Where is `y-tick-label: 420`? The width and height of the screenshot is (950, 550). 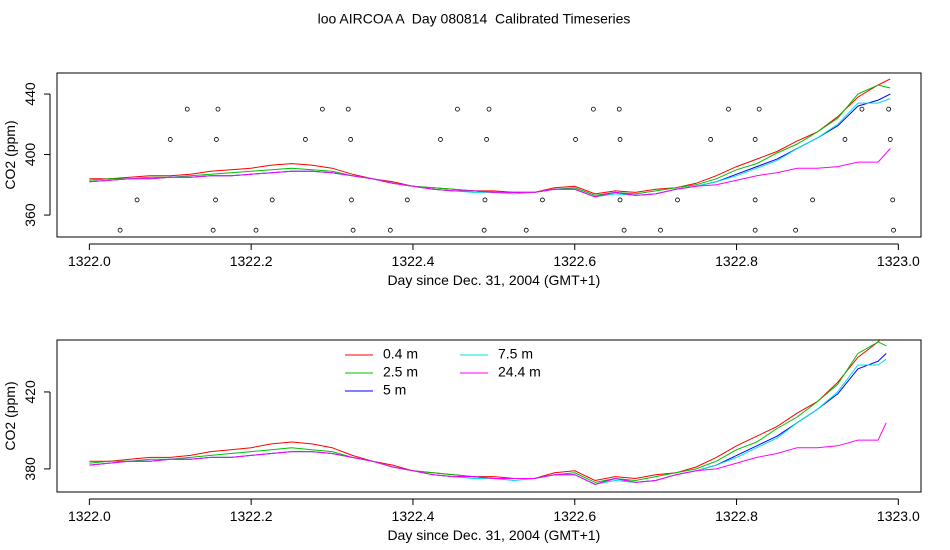 y-tick-label: 420 is located at coordinates (30, 392).